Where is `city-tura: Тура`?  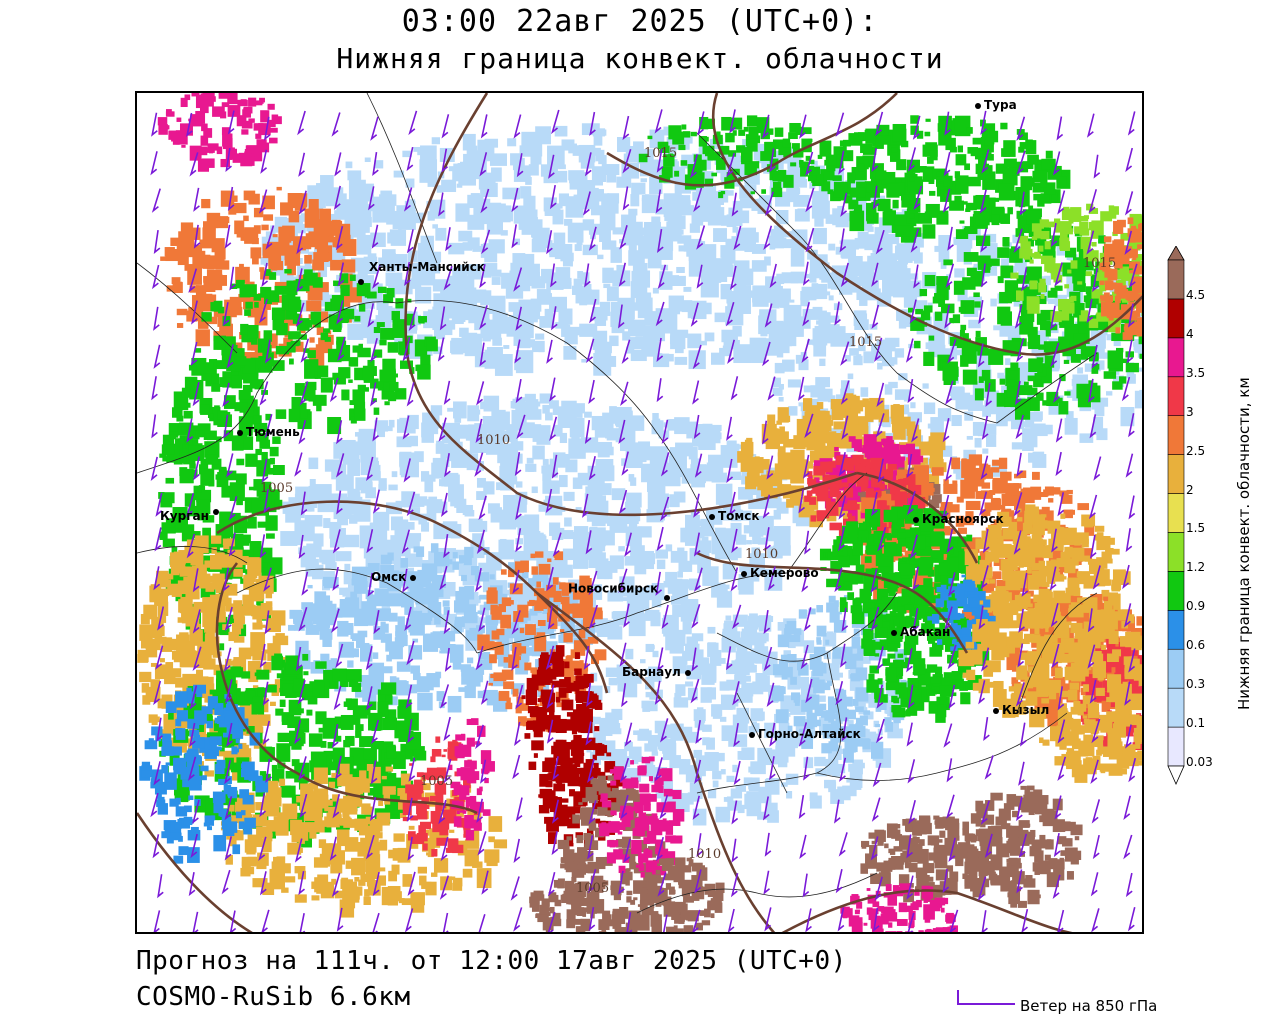
city-tura: Тура is located at coordinates (996, 105).